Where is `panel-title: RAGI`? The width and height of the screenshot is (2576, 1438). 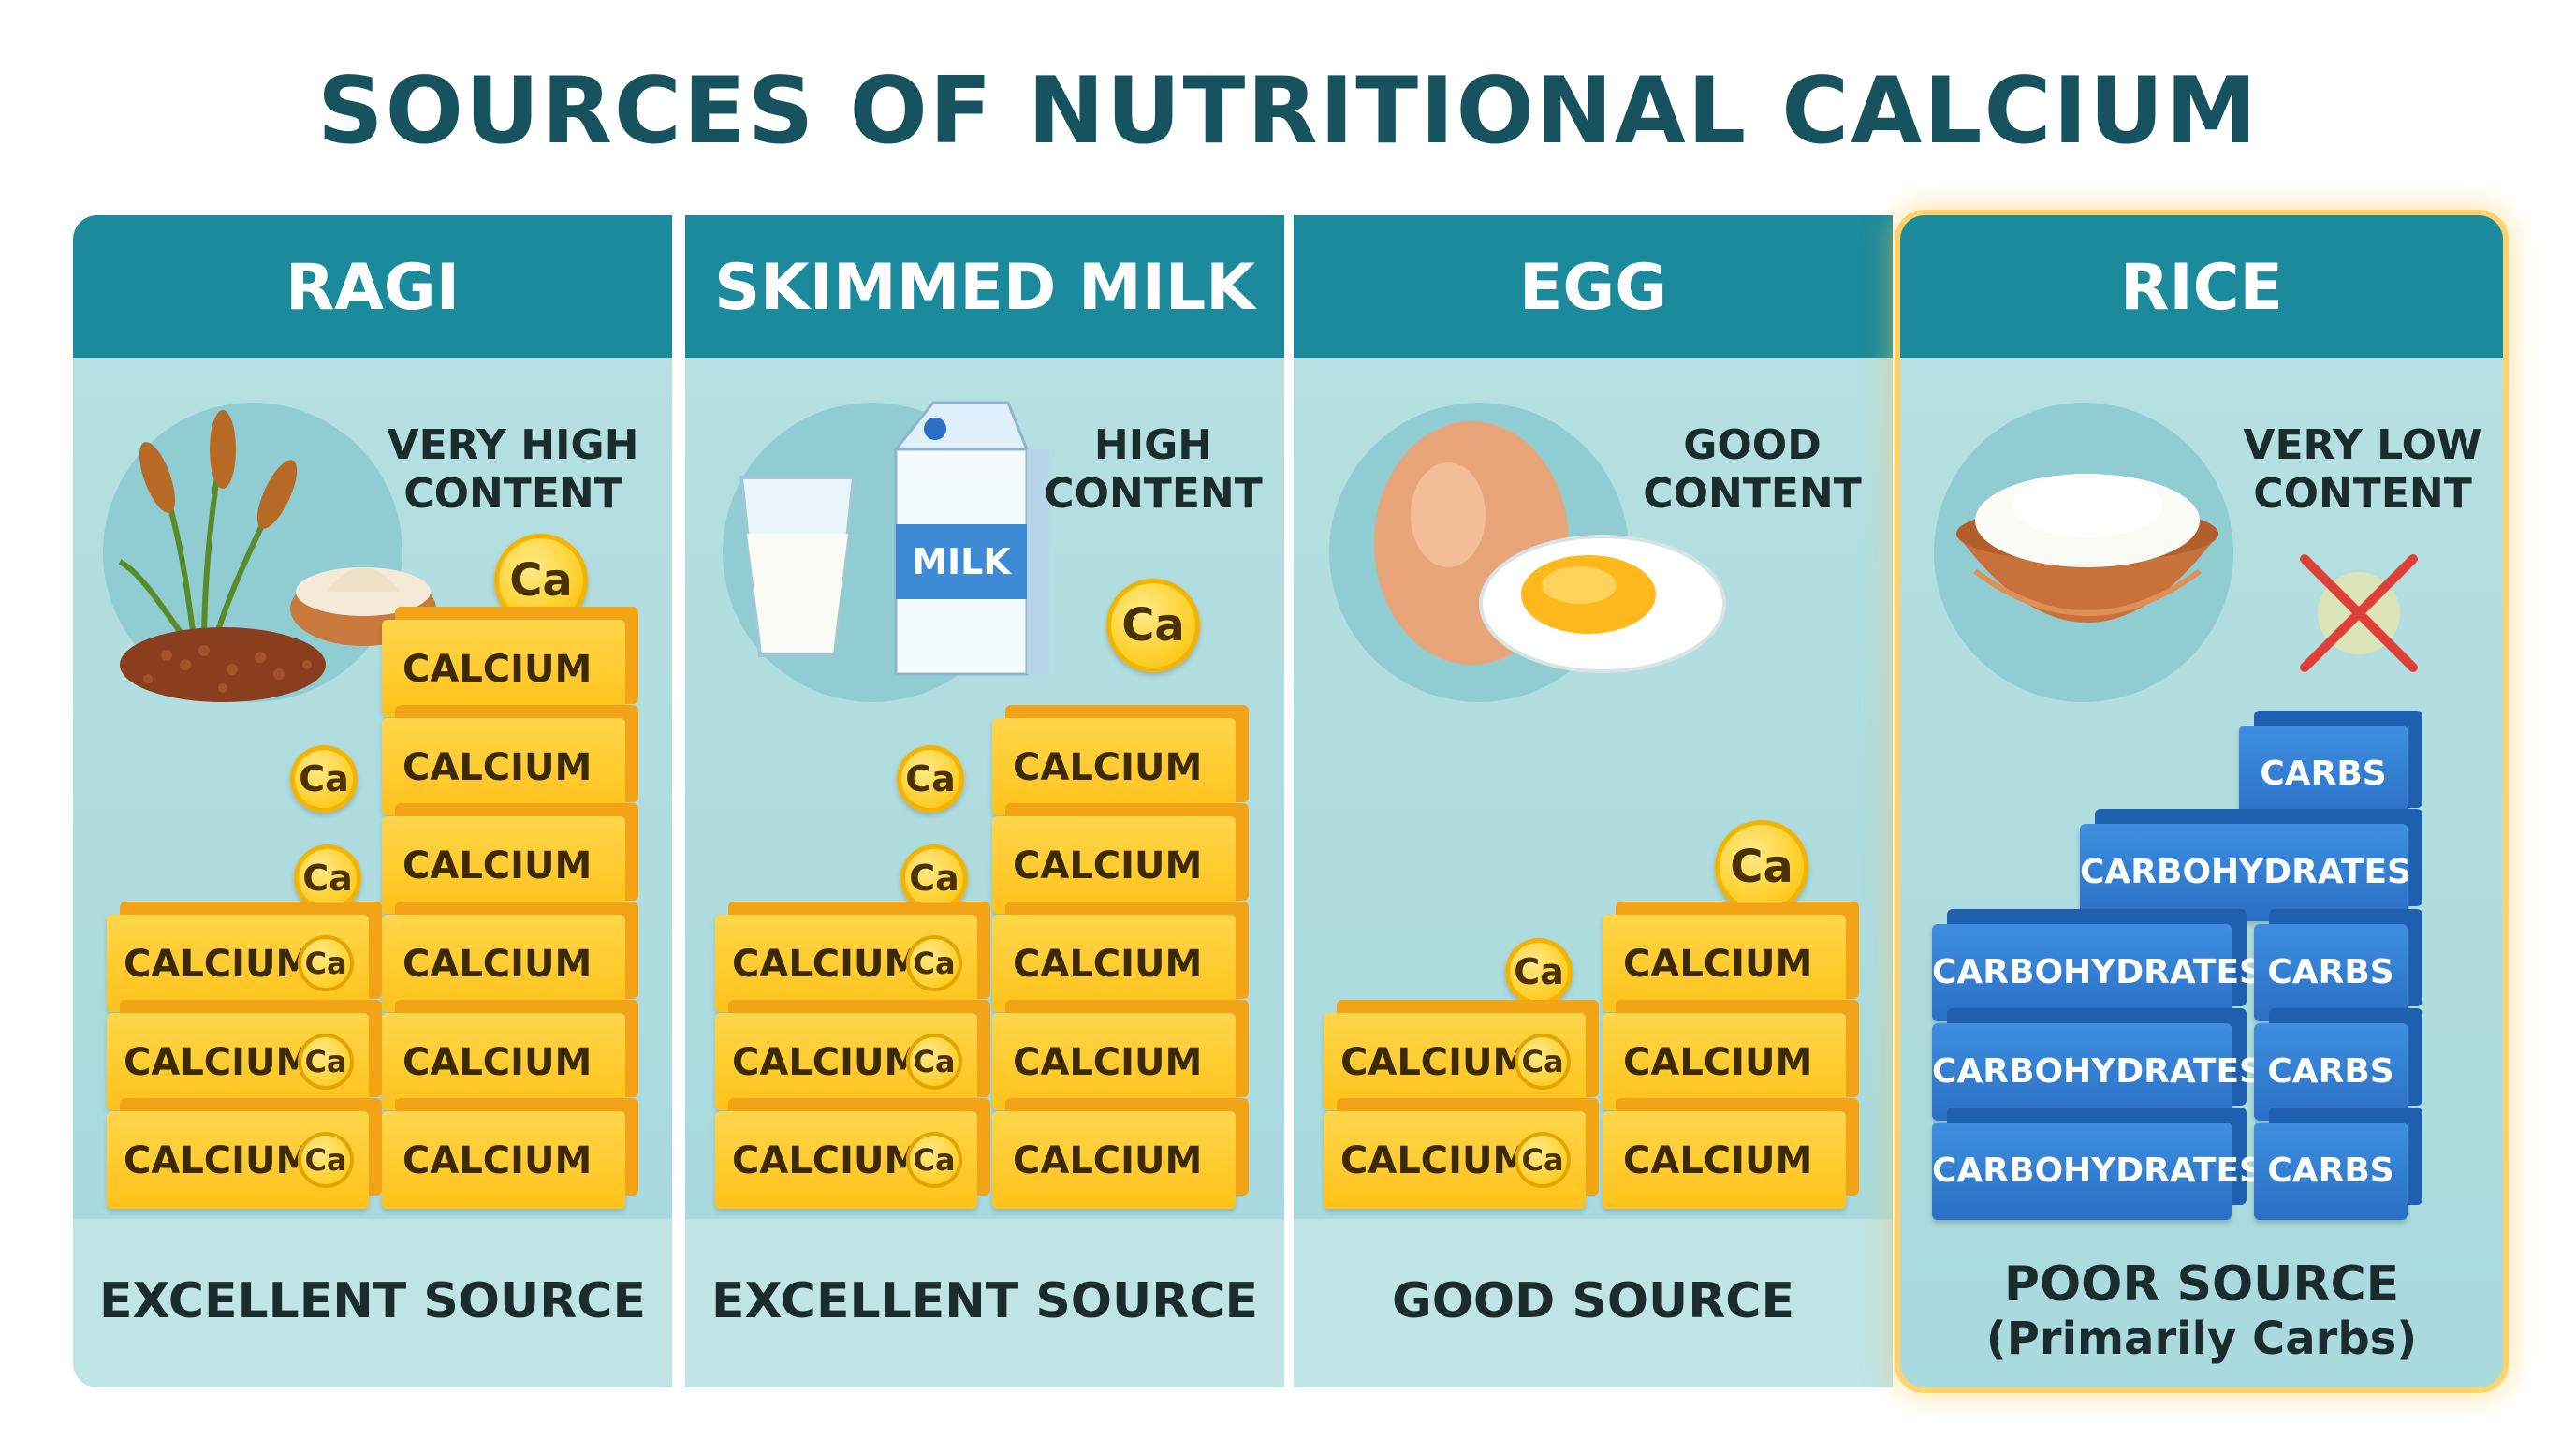 panel-title: RAGI is located at coordinates (373, 288).